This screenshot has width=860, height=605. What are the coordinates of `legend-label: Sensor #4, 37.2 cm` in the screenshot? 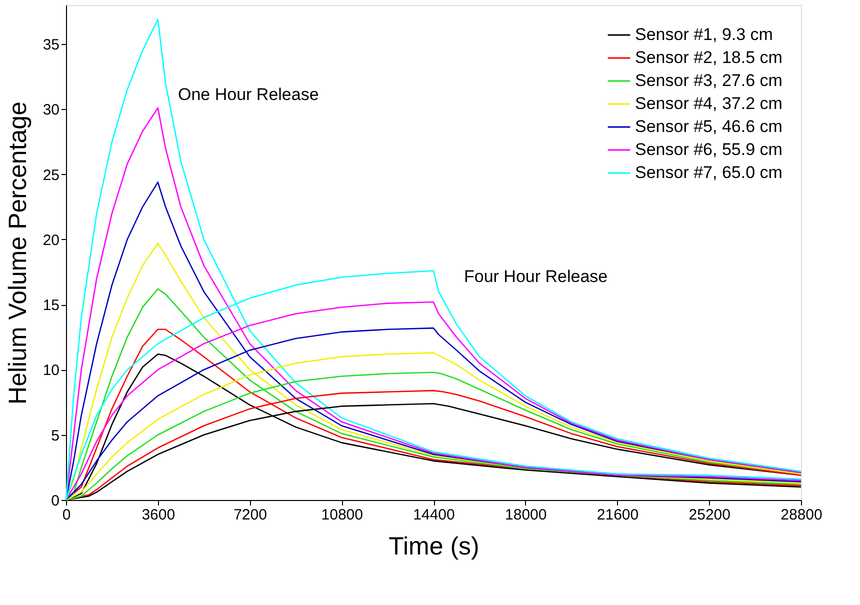 It's located at (708, 103).